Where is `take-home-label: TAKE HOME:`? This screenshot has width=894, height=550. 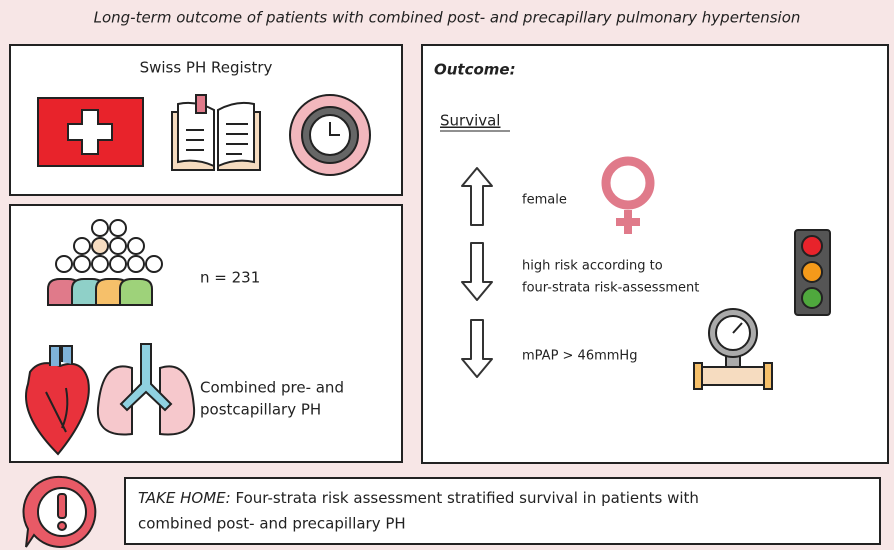 take-home-label: TAKE HOME: is located at coordinates (184, 498).